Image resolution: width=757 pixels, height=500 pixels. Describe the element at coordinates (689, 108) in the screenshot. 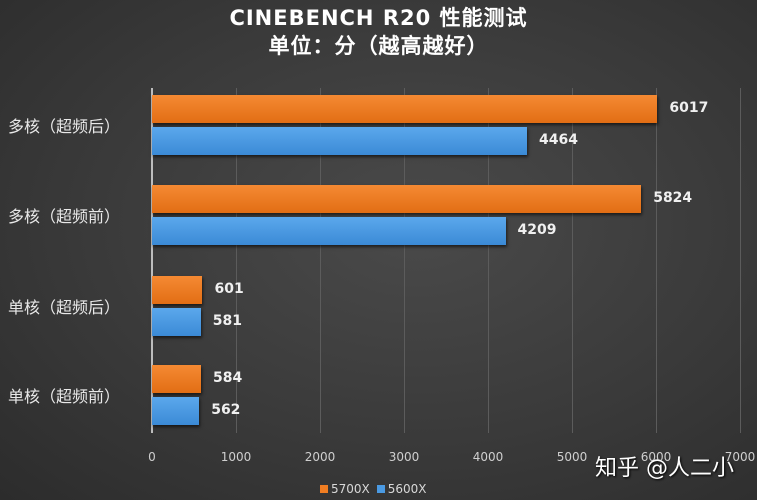

I see `value-label: 6017` at that location.